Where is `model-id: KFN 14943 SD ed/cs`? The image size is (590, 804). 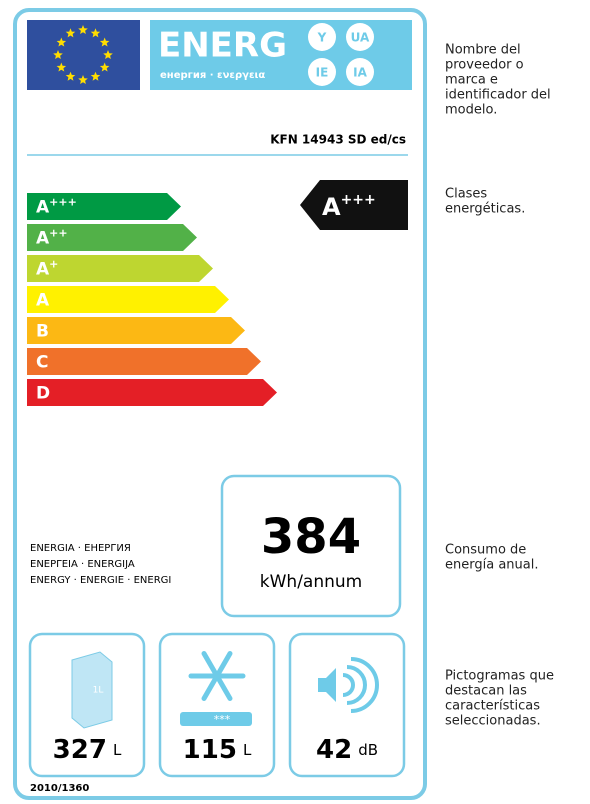 model-id: KFN 14943 SD ed/cs is located at coordinates (338, 140).